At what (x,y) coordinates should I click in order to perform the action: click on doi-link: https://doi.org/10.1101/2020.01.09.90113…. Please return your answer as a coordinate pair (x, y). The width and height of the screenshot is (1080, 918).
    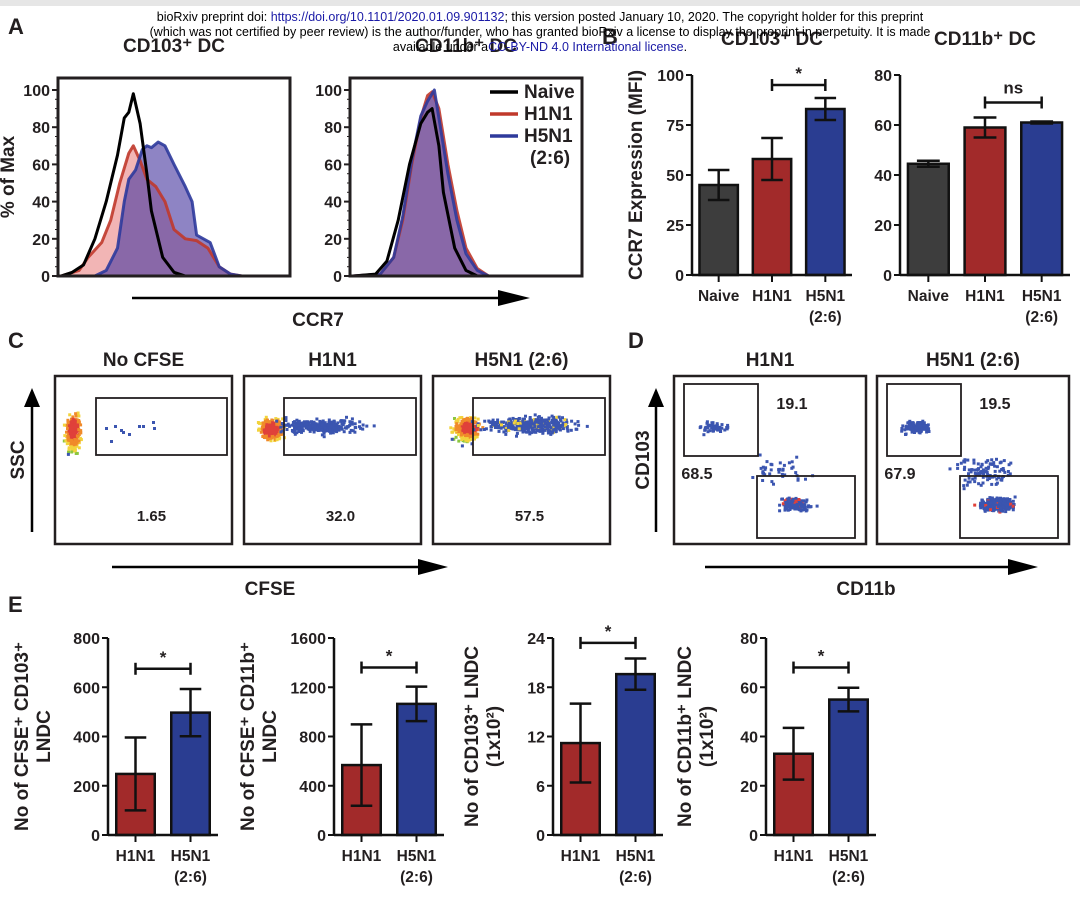
    Looking at the image, I should click on (387, 17).